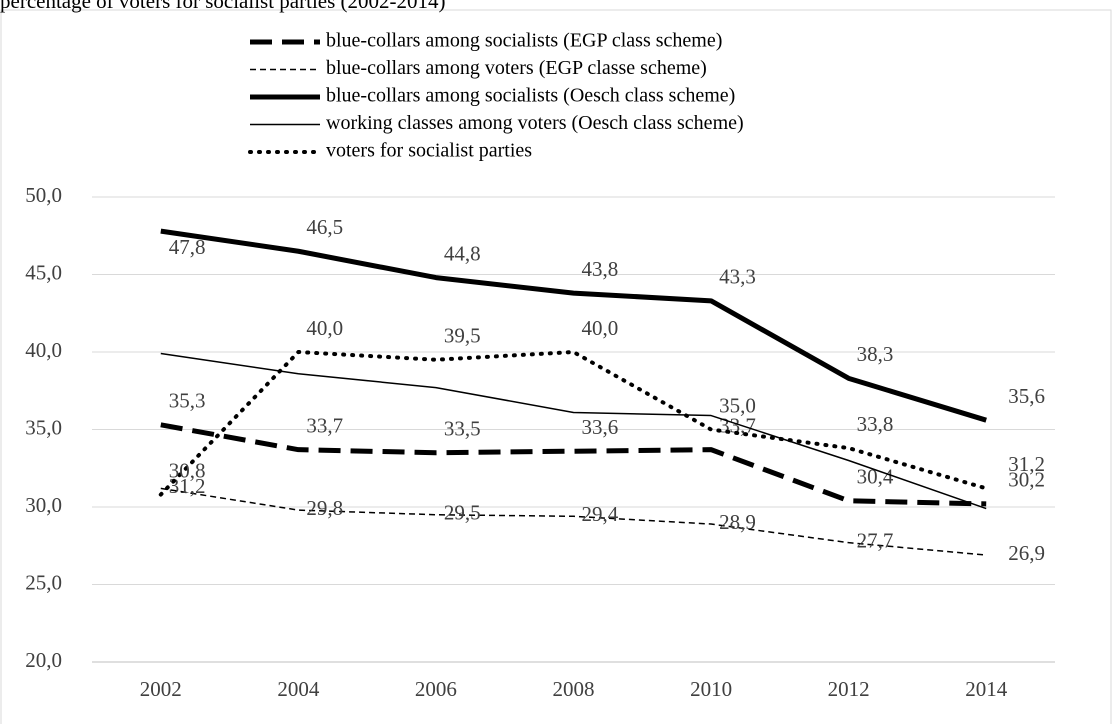 Image resolution: width=1112 pixels, height=724 pixels. What do you see at coordinates (1026, 480) in the screenshot?
I see `data-label: 30,2` at bounding box center [1026, 480].